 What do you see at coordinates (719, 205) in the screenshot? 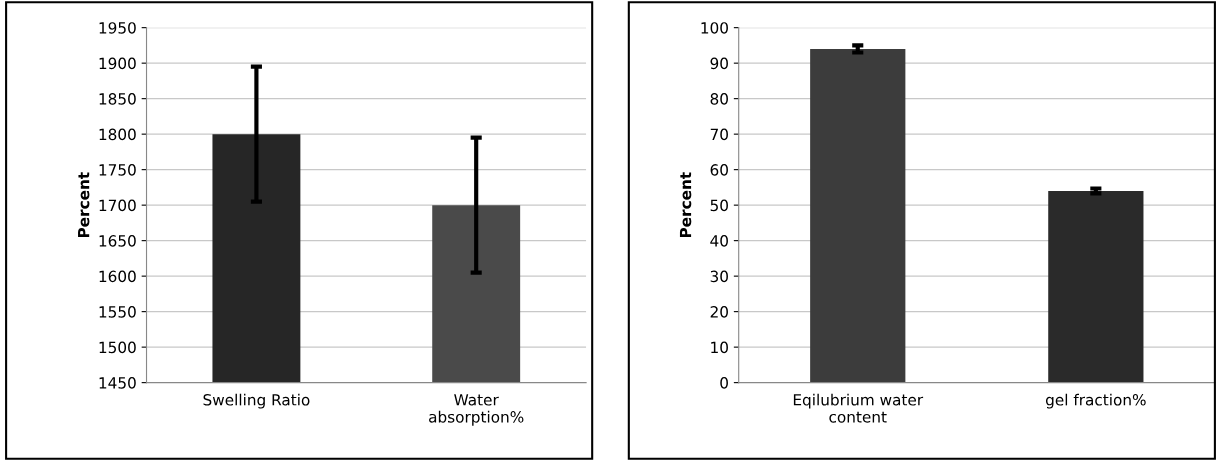
I see `y-tick-label: 50` at bounding box center [719, 205].